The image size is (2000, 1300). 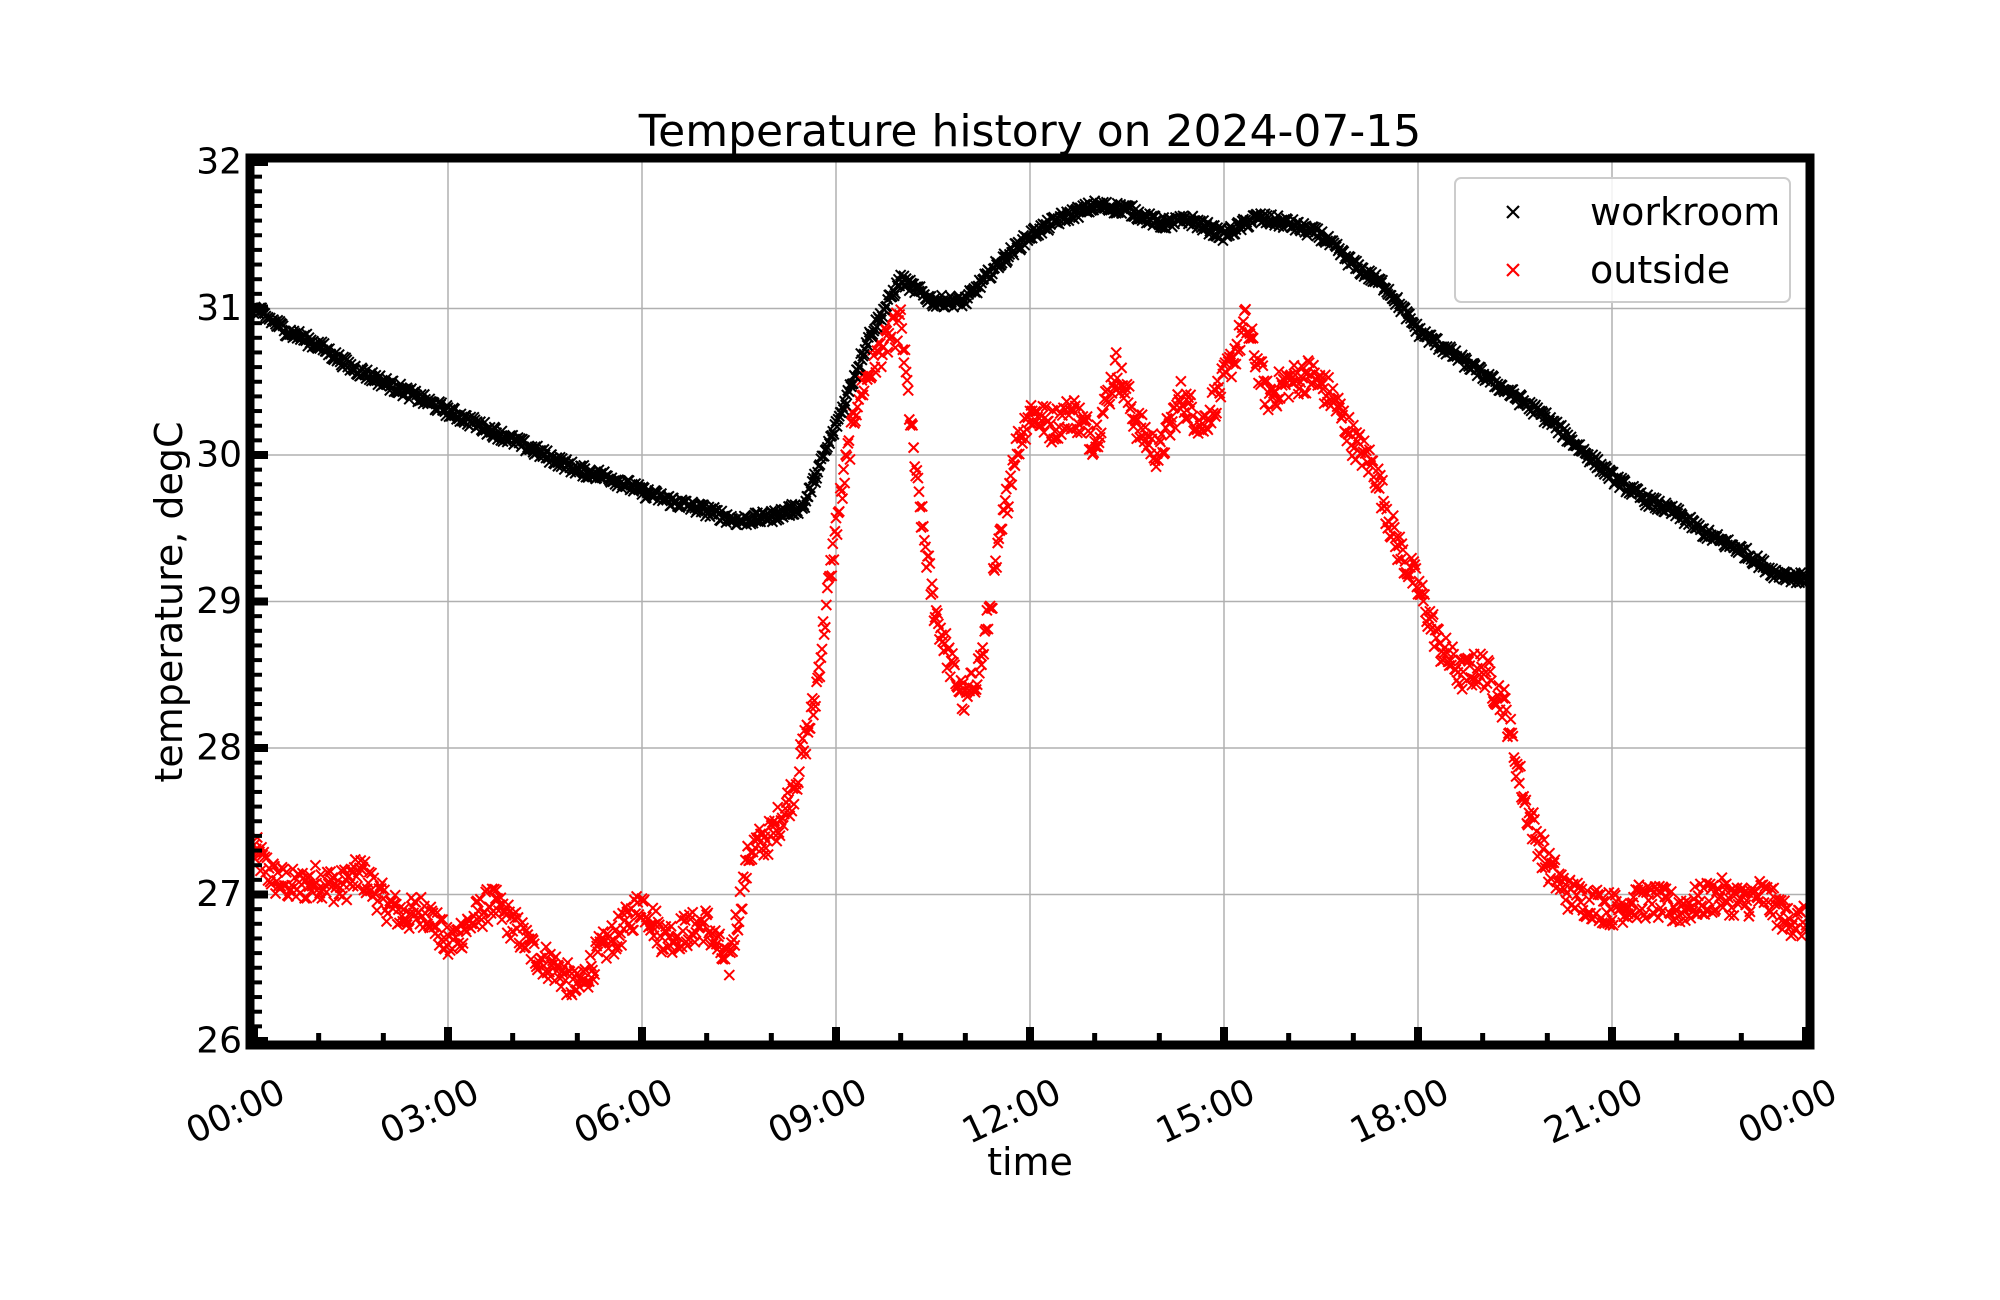 I want to click on y-tick-label: 30, so click(x=219, y=455).